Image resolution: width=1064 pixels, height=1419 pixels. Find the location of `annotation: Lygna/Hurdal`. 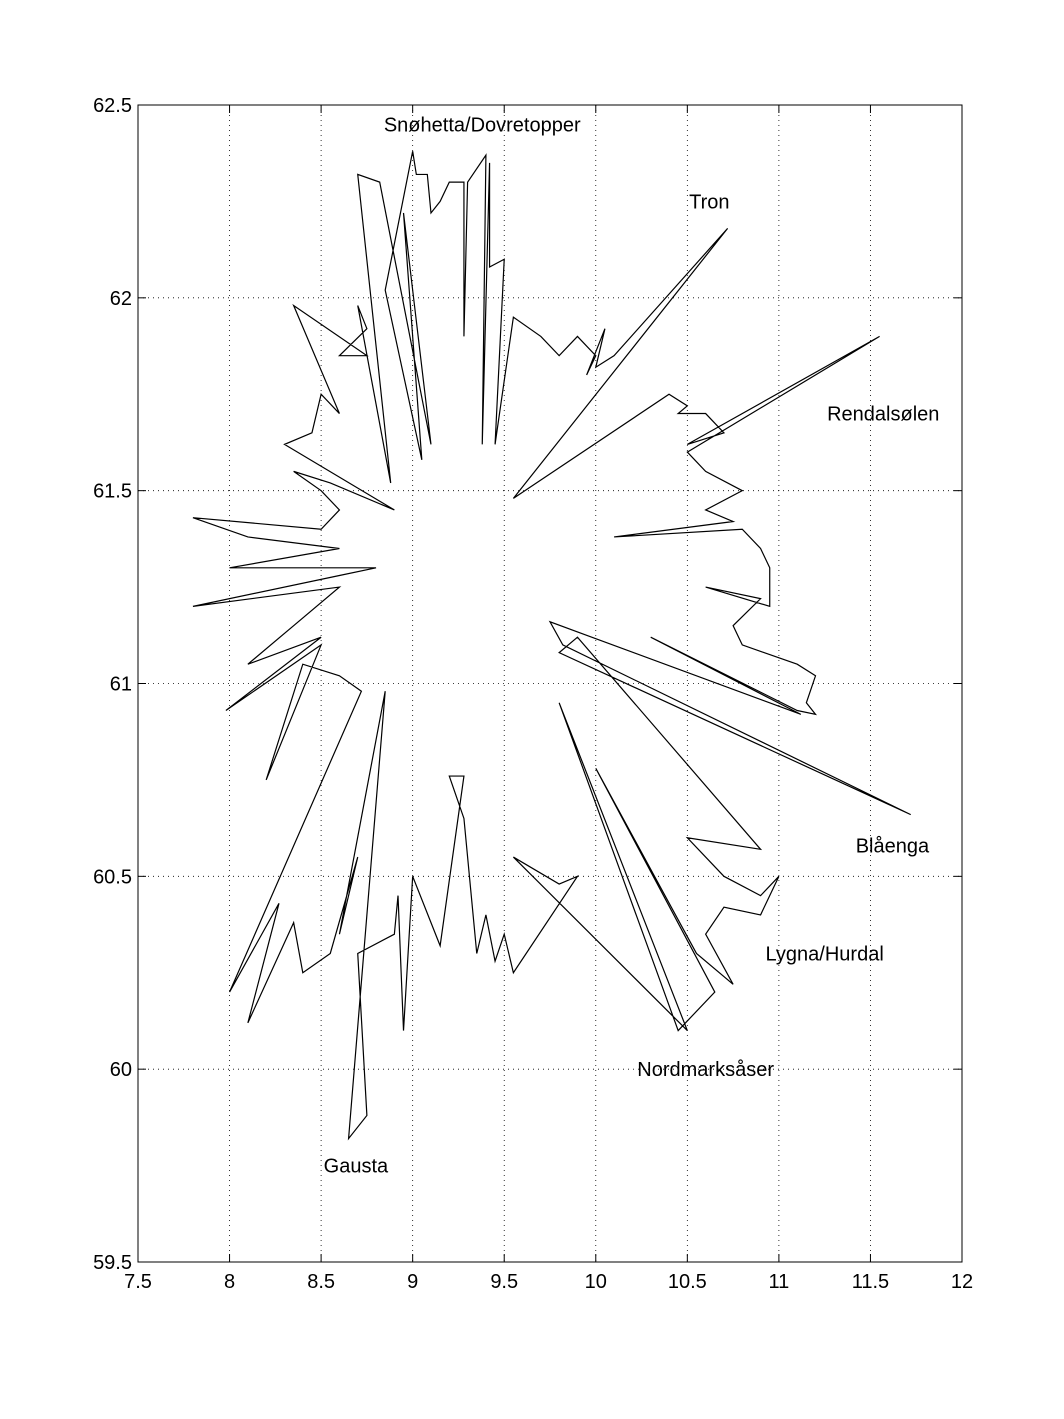

annotation: Lygna/Hurdal is located at coordinates (825, 954).